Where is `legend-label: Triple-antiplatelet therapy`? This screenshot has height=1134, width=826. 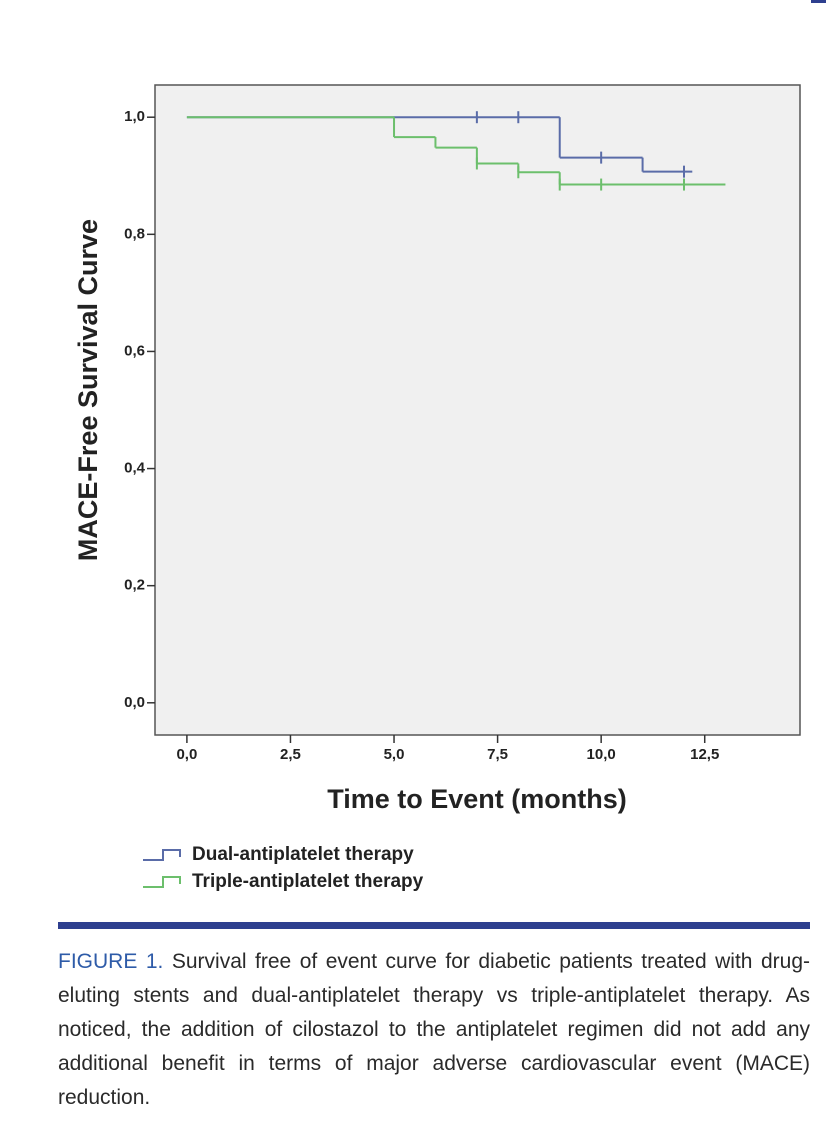
legend-label: Triple-antiplatelet therapy is located at coordinates (308, 881).